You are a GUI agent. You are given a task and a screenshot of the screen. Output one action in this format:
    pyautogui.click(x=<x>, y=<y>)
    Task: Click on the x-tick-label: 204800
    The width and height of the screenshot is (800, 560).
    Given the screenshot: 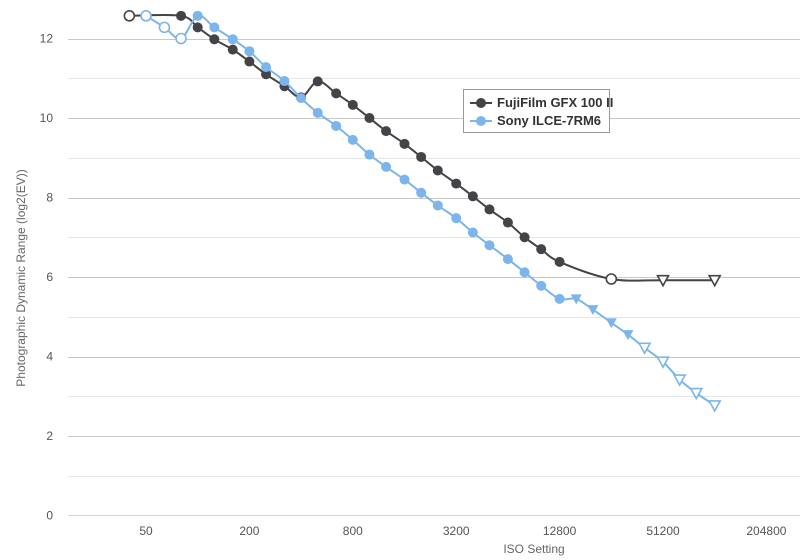 What is the action you would take?
    pyautogui.click(x=766, y=531)
    